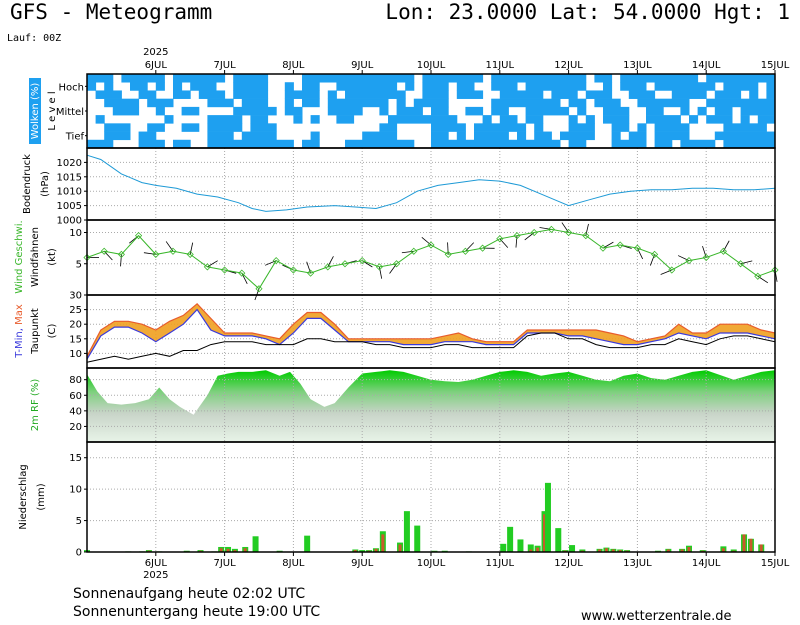  I want to click on day-label-bottom: 9JUL, so click(362, 563).